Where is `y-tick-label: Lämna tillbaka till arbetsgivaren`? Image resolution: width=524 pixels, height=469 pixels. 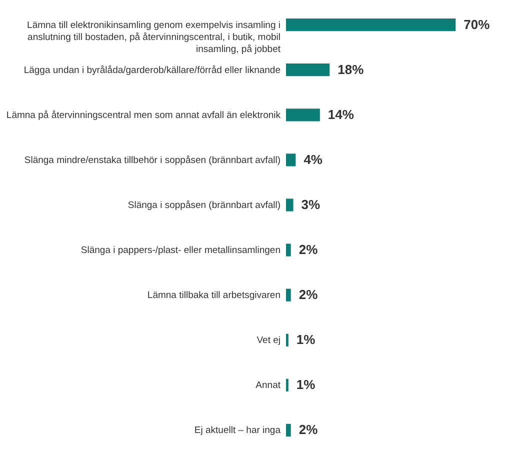
y-tick-label: Lämna tillbaka till arbetsgivaren is located at coordinates (213, 296).